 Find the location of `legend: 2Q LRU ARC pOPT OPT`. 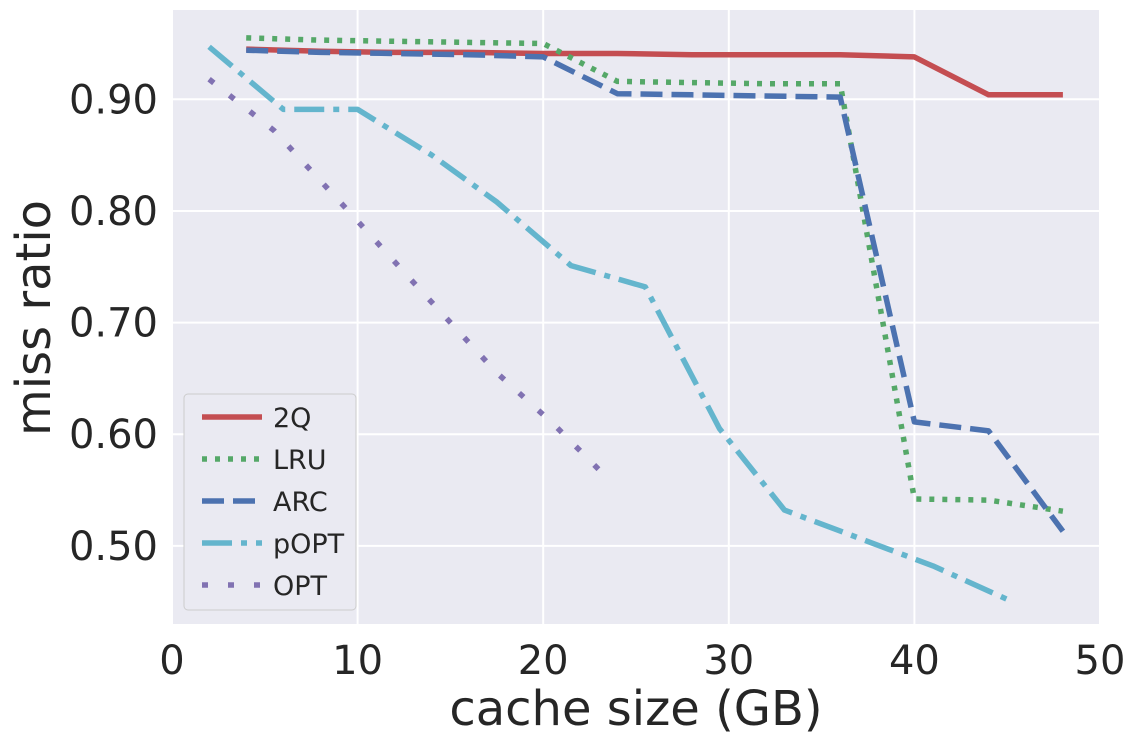

legend: 2Q LRU ARC pOPT OPT is located at coordinates (270, 502).